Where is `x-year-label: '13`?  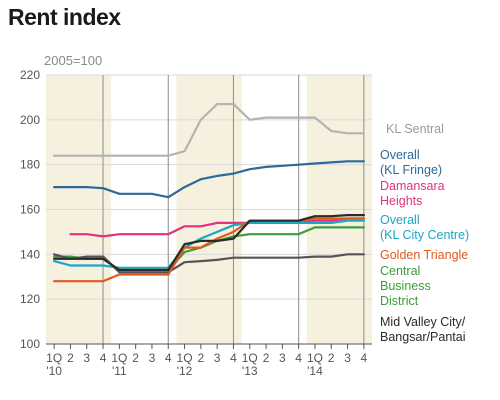 x-year-label: '13 is located at coordinates (250, 371).